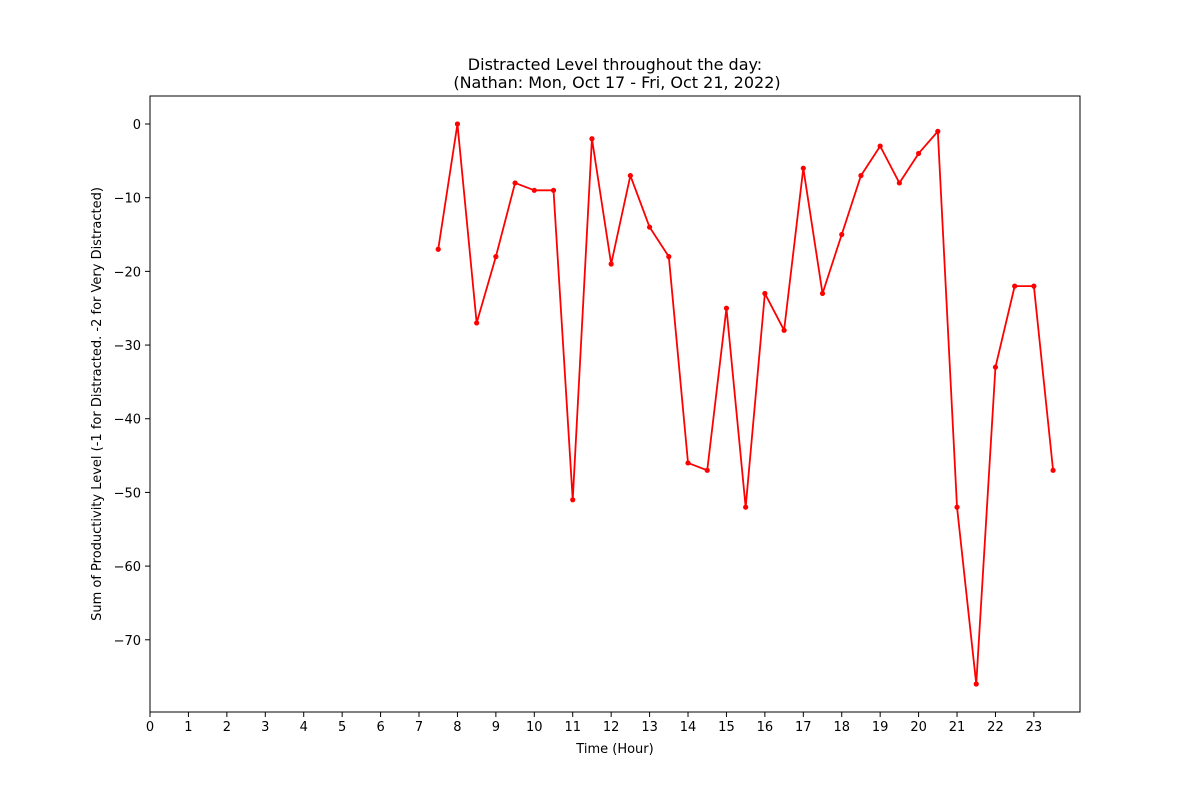  I want to click on x-tick-label: 12, so click(611, 727).